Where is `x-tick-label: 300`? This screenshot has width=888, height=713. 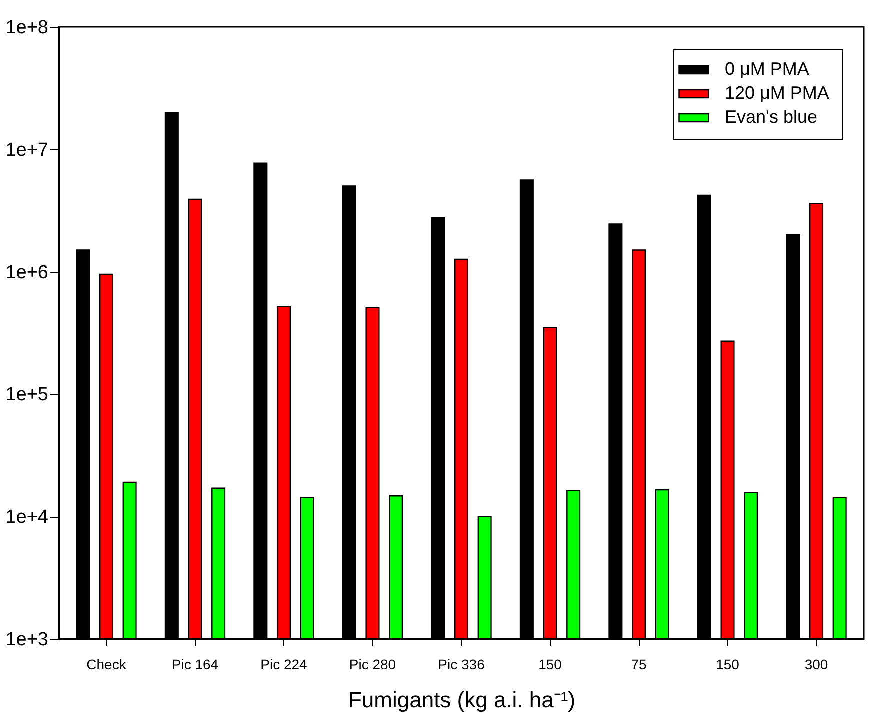
x-tick-label: 300 is located at coordinates (816, 664).